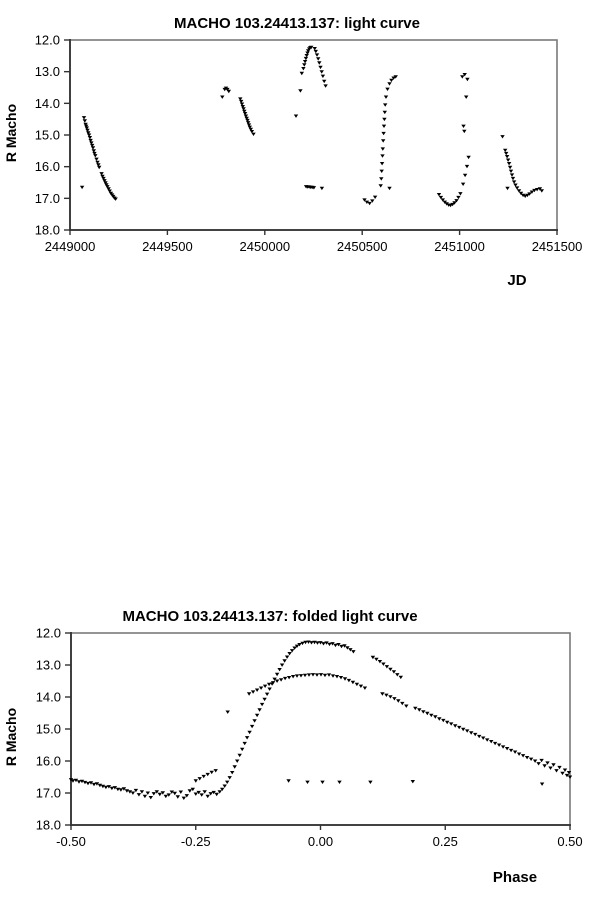 Image resolution: width=600 pixels, height=900 pixels. I want to click on svg-text: 0.50, so click(569, 841).